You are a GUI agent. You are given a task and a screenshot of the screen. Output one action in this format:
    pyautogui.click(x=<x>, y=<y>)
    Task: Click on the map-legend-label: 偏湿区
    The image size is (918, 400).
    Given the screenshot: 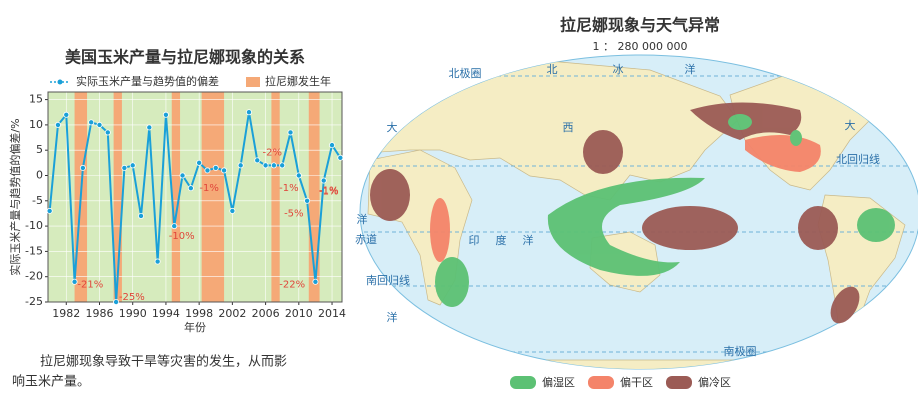 What is the action you would take?
    pyautogui.click(x=558, y=382)
    